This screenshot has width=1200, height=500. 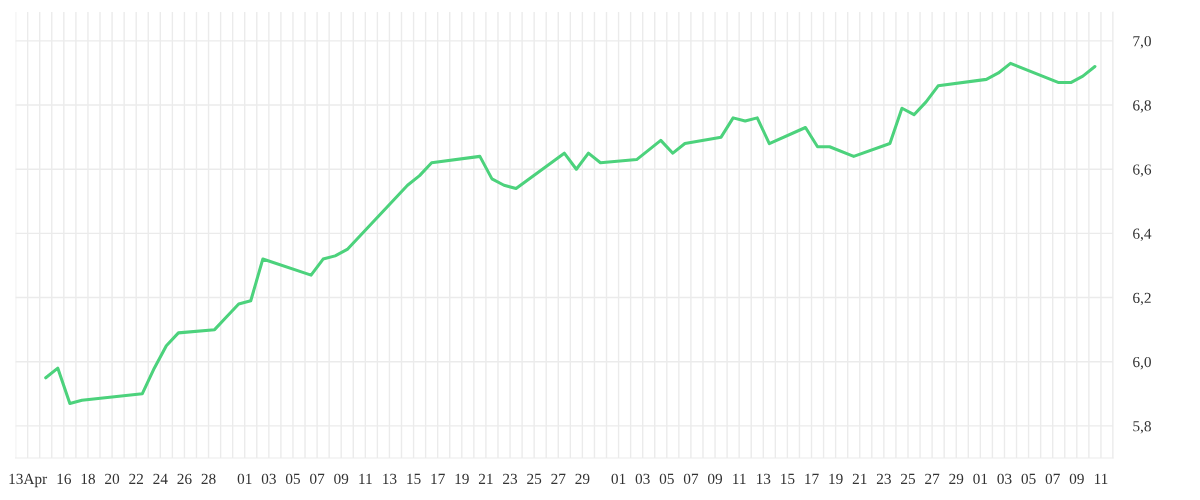 I want to click on x-tick-label: 18, so click(x=88, y=479).